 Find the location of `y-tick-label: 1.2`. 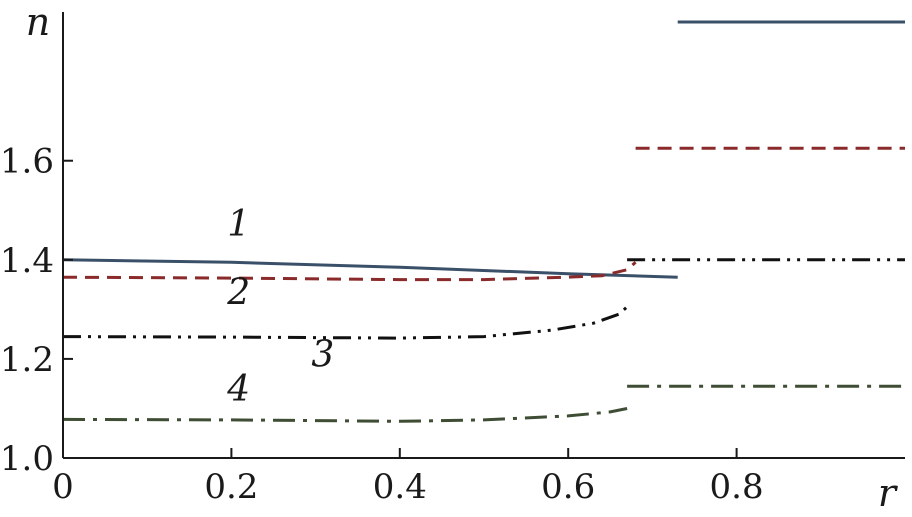

y-tick-label: 1.2 is located at coordinates (27, 360).